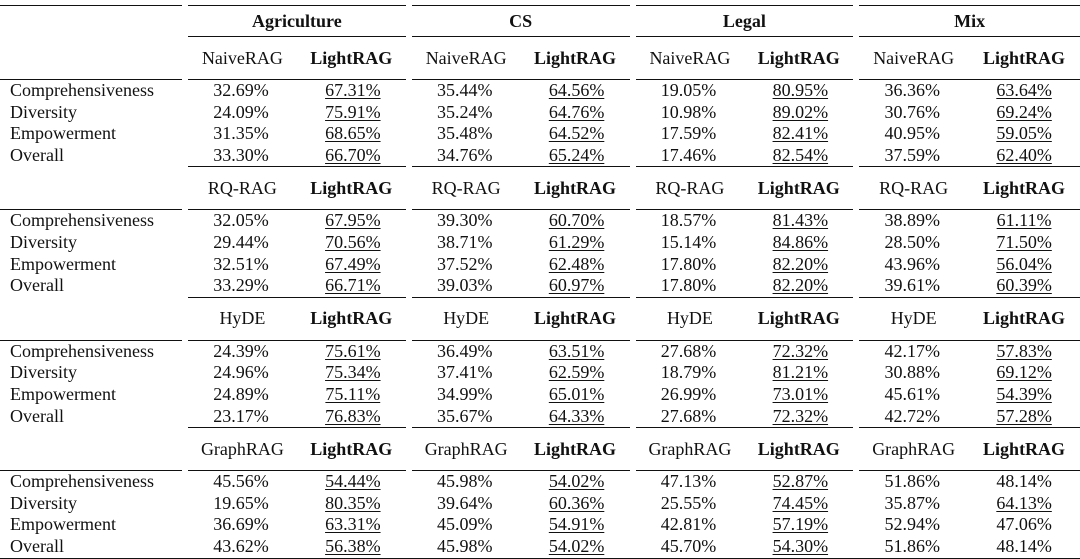 The height and width of the screenshot is (559, 1080). Describe the element at coordinates (912, 417) in the screenshot. I see `value-cell: 42.72%` at that location.